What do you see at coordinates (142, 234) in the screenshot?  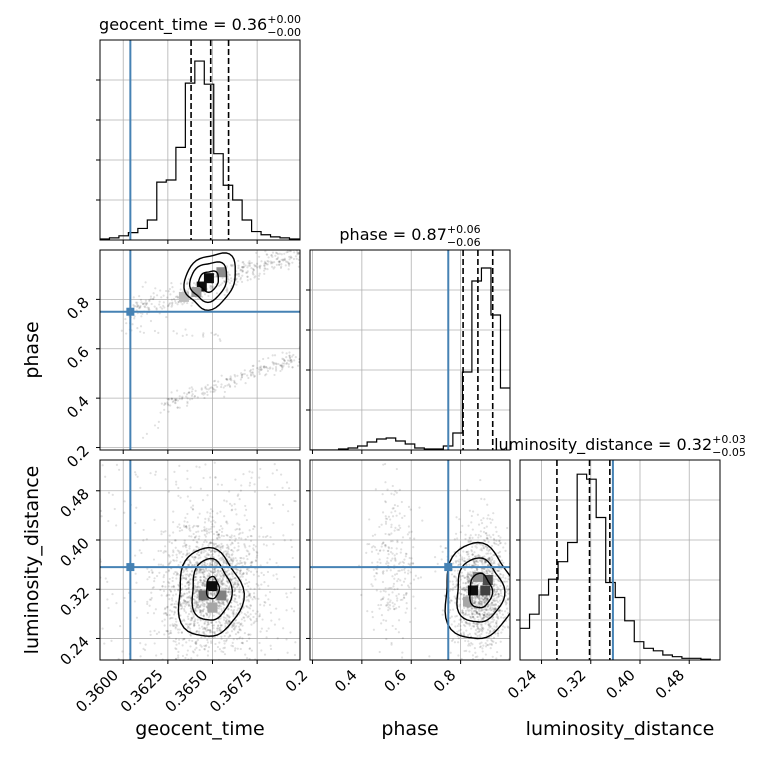 I see `histogram-bin` at bounding box center [142, 234].